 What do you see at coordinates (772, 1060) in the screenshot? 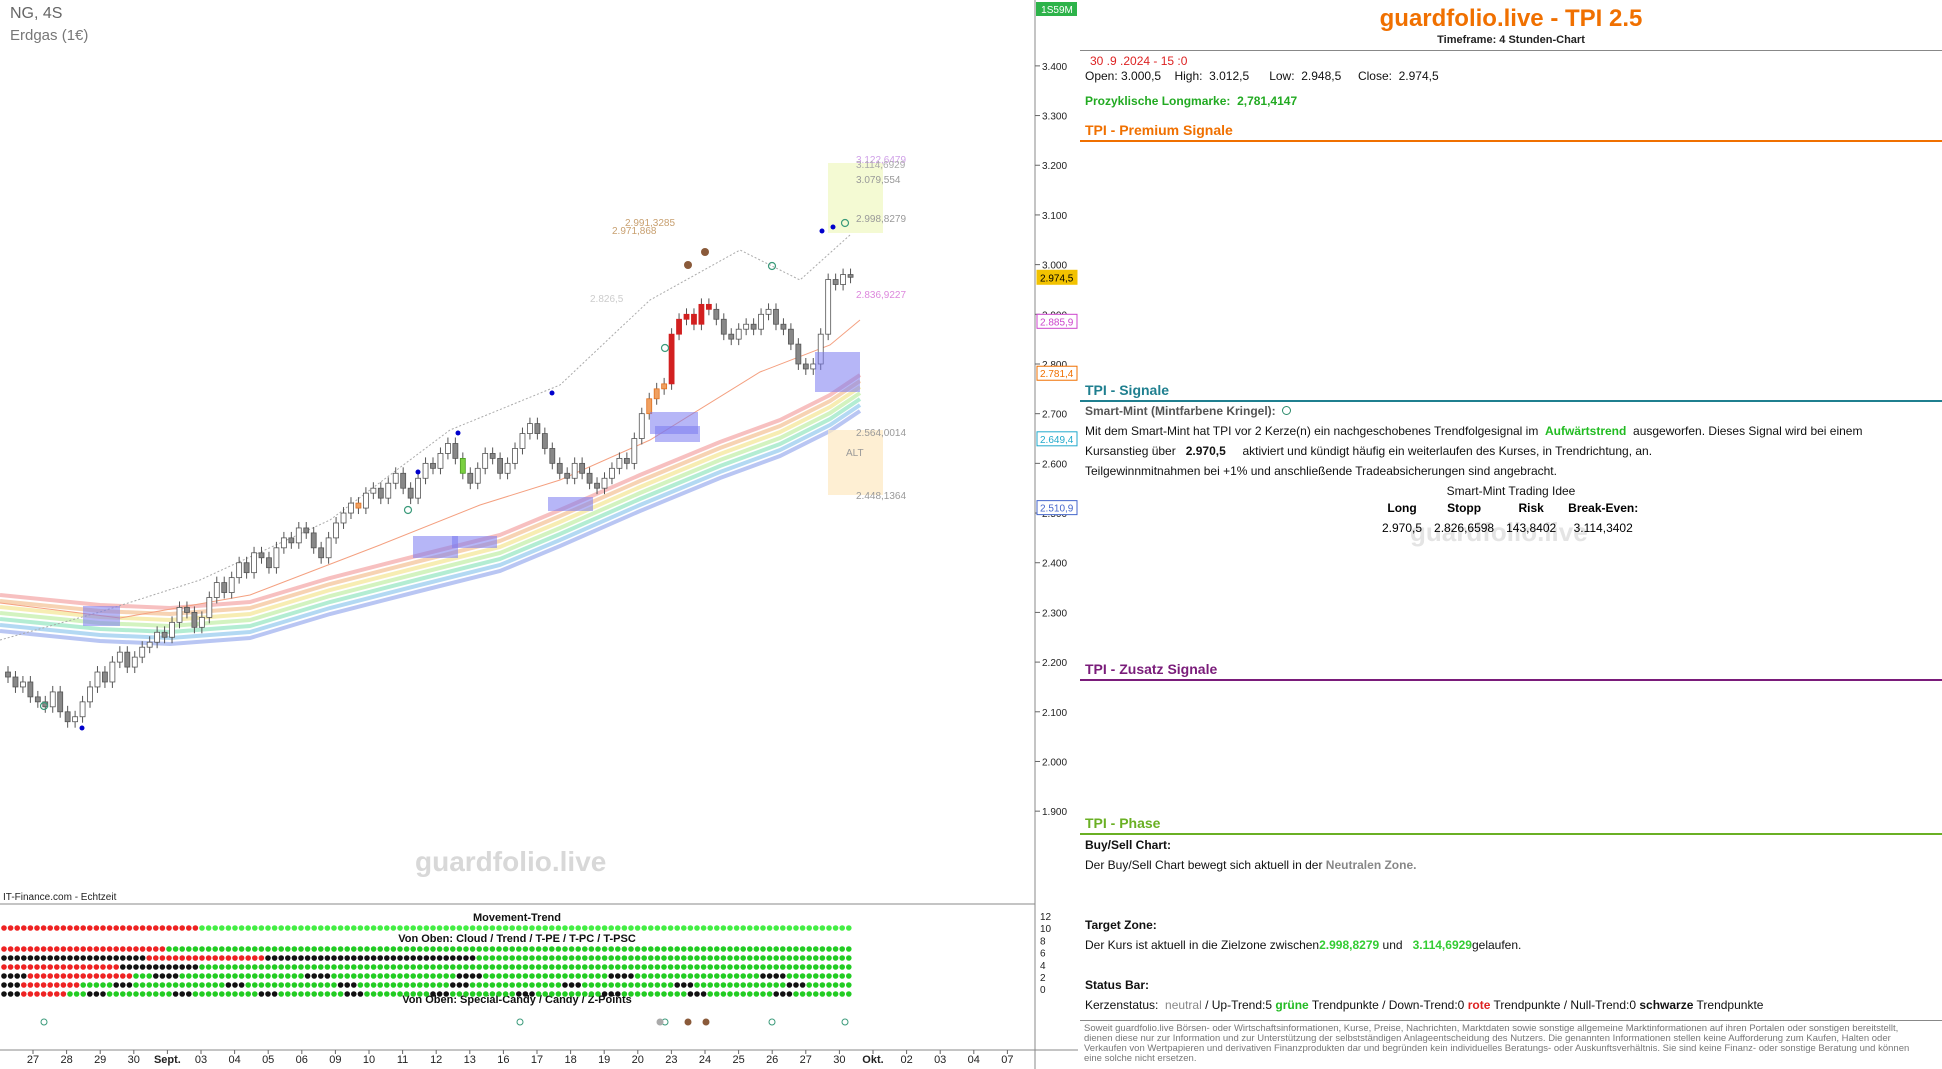
I see `x-tick-label: 26` at bounding box center [772, 1060].